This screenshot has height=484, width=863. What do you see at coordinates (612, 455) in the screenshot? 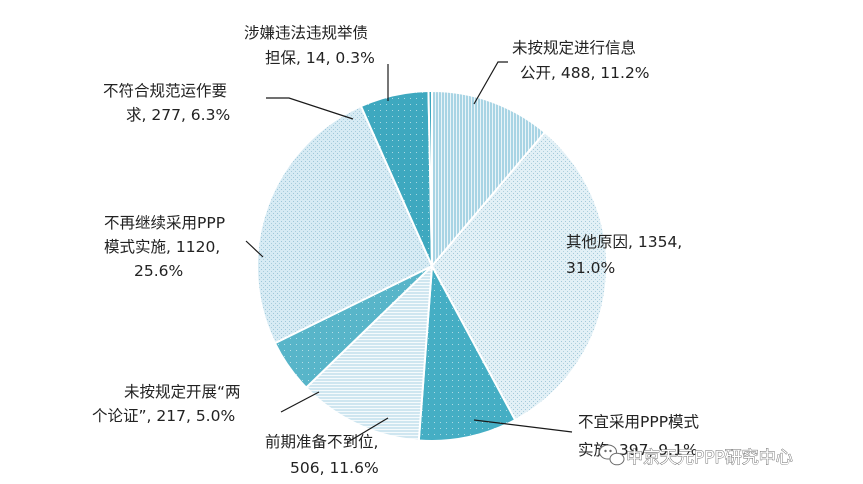
I see `wechat-icon` at bounding box center [612, 455].